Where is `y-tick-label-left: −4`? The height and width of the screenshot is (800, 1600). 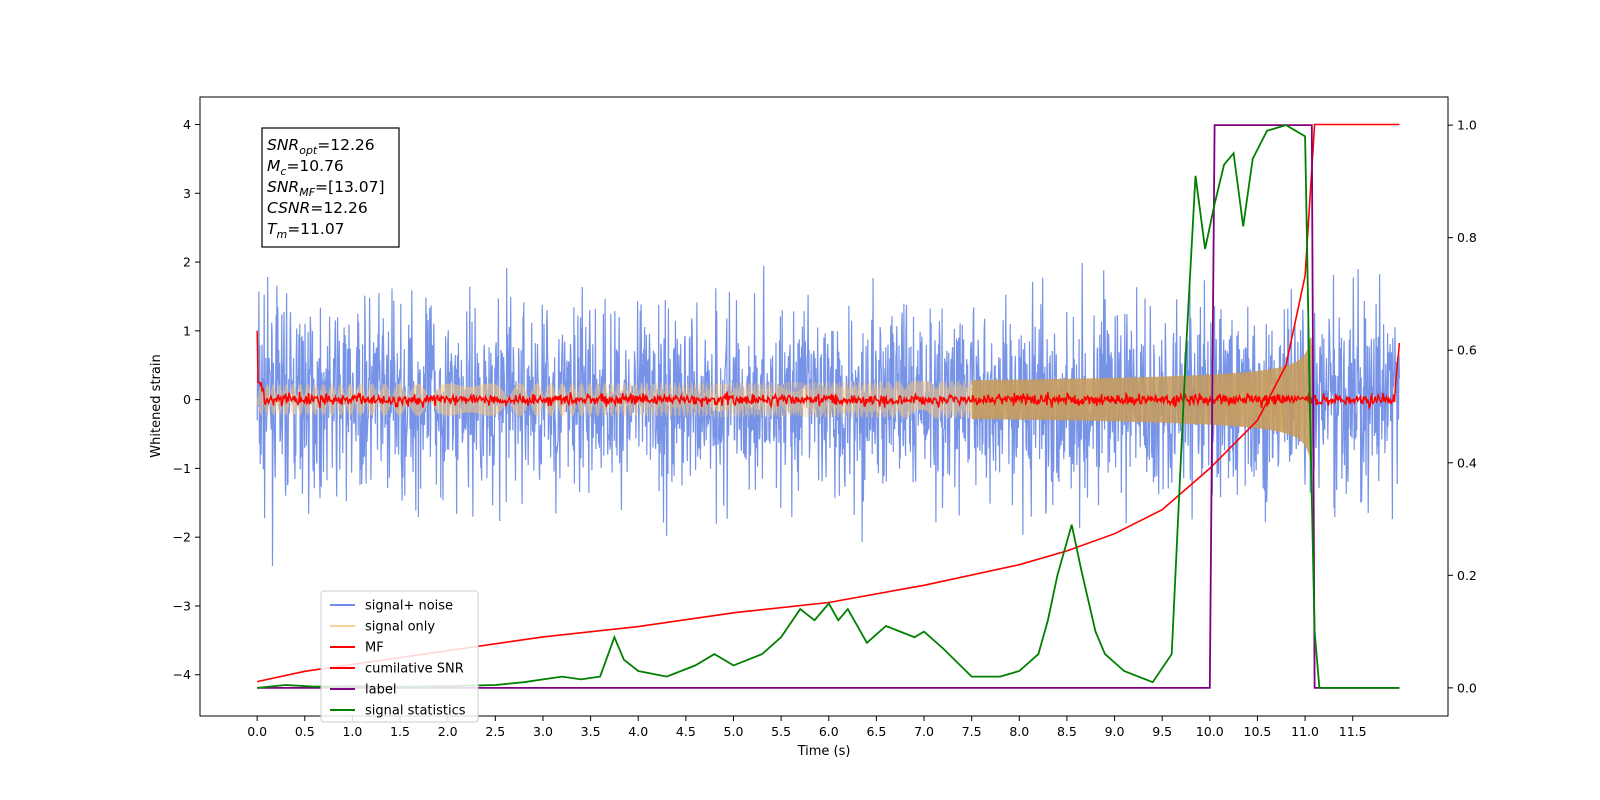 y-tick-label-left: −4 is located at coordinates (182, 674).